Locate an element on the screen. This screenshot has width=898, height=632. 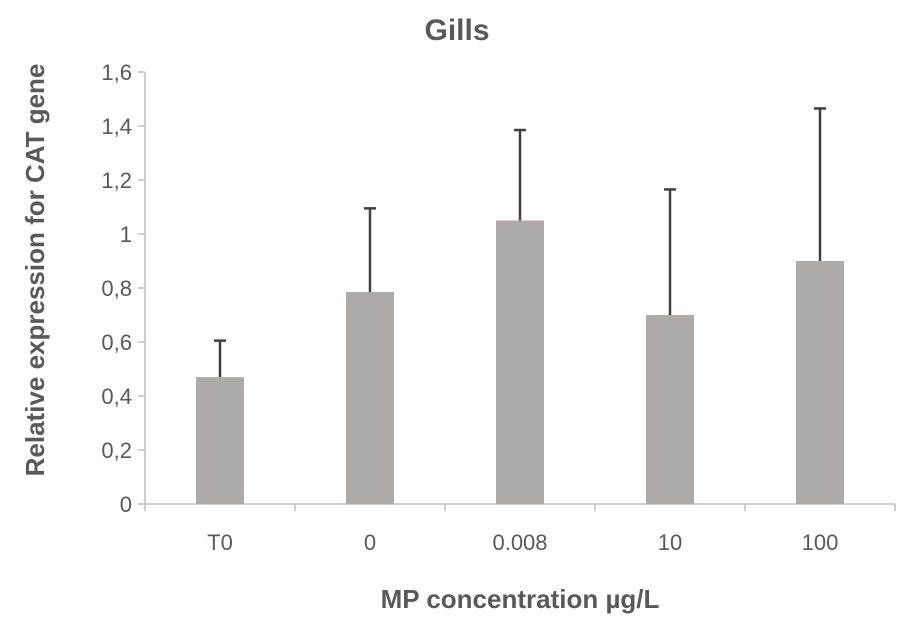
y-axis-label: Relative expression for CAT gene is located at coordinates (35, 270).